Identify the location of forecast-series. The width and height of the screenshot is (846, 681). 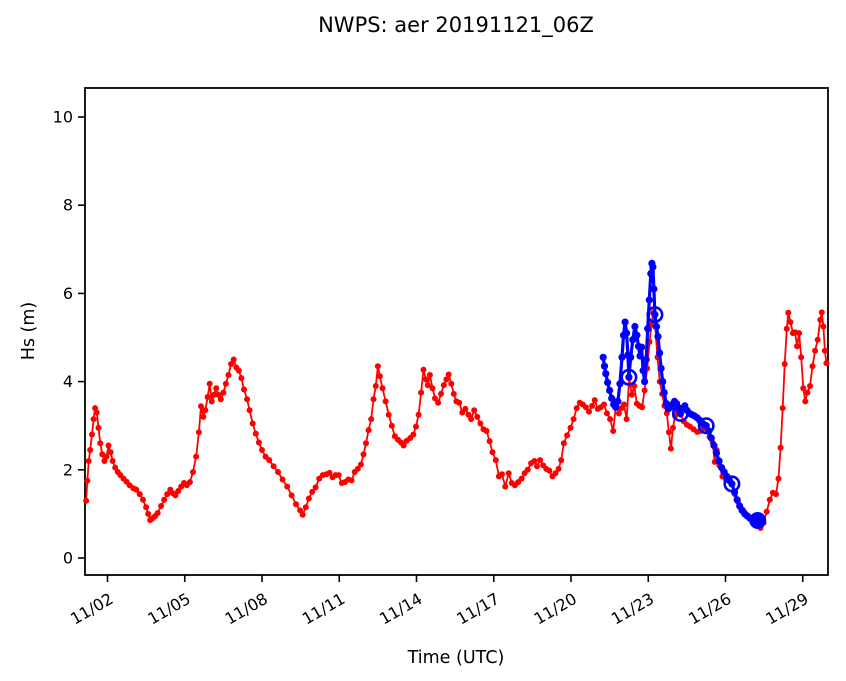
(683, 394).